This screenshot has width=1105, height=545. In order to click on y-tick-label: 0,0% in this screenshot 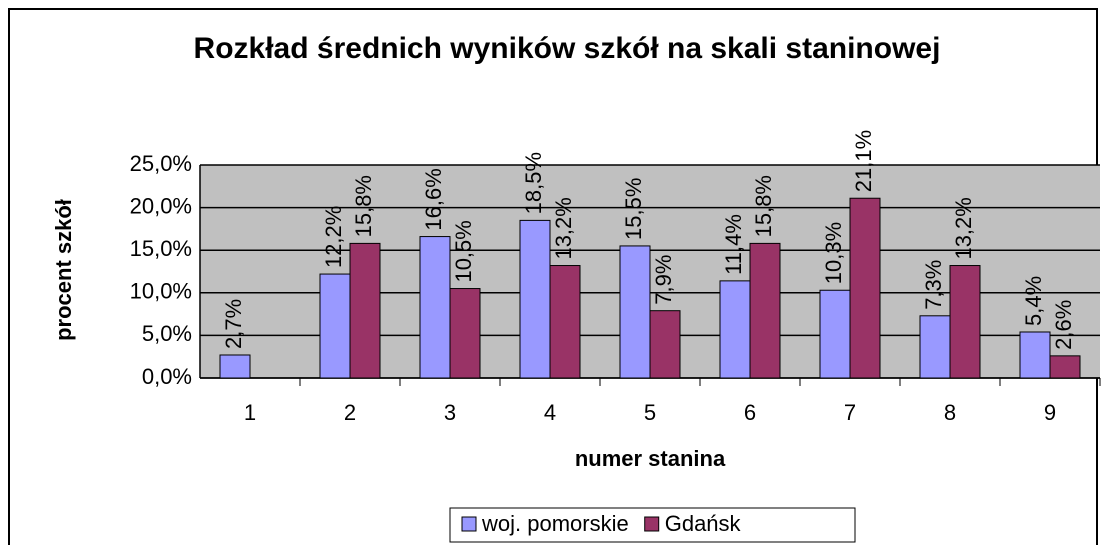, I will do `click(167, 376)`.